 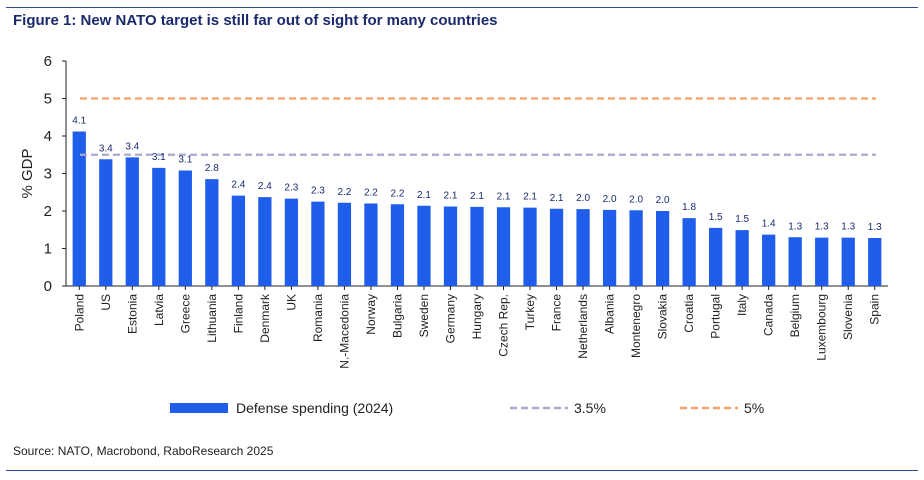 What do you see at coordinates (344, 331) in the screenshot?
I see `x-tick-label: N.-Macedonia` at bounding box center [344, 331].